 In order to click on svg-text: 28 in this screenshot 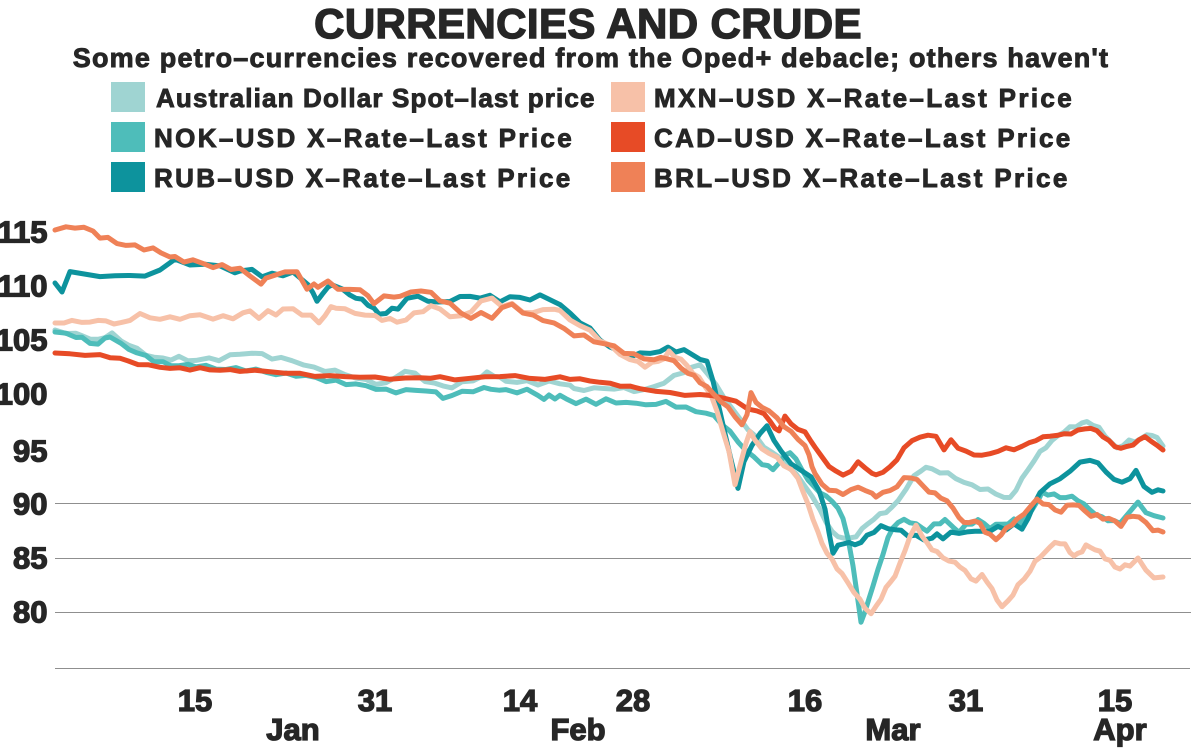, I will do `click(633, 700)`.